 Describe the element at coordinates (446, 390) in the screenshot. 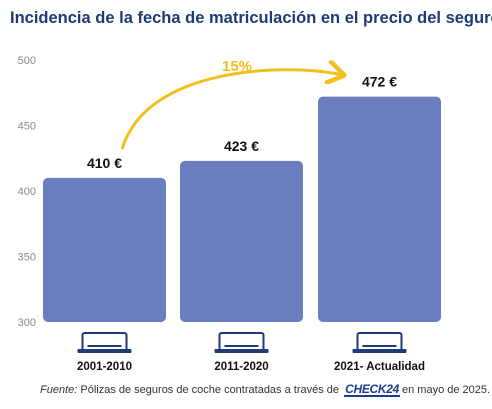

I see `source-date: en mayo de 2025.` at that location.